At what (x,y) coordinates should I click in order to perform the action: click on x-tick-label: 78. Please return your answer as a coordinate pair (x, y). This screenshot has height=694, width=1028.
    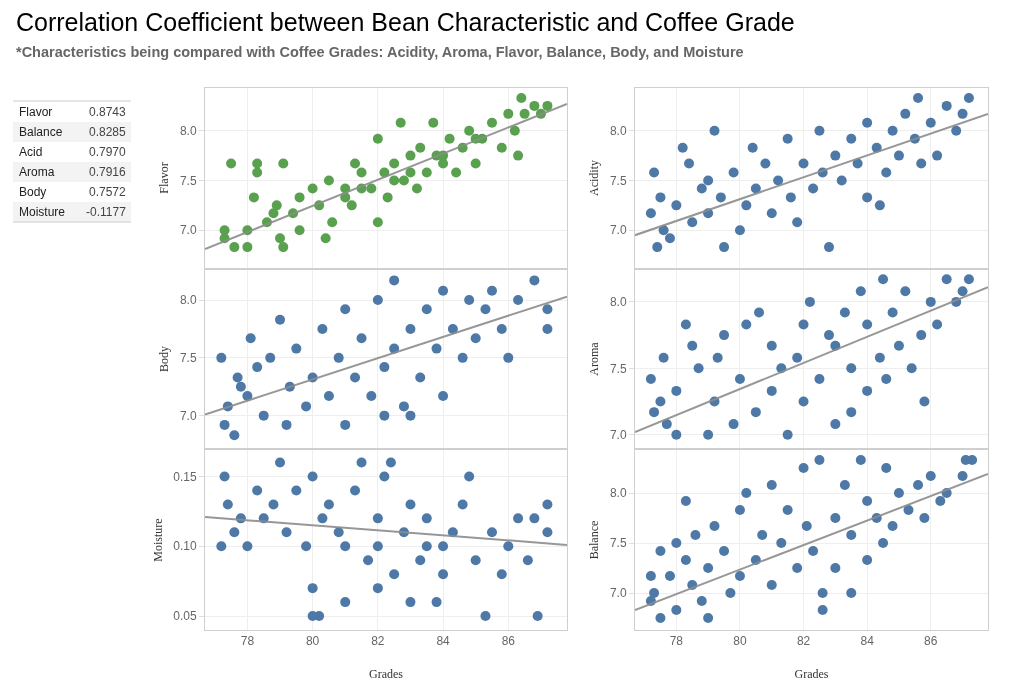
    Looking at the image, I should click on (676, 641).